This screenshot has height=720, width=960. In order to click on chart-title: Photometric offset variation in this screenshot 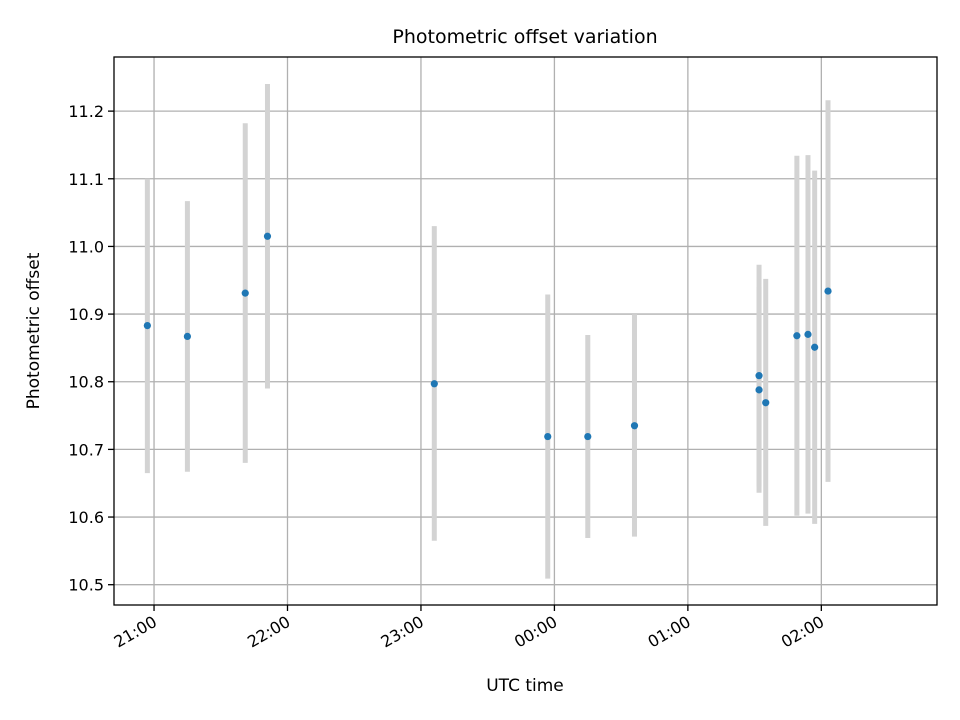, I will do `click(524, 37)`.